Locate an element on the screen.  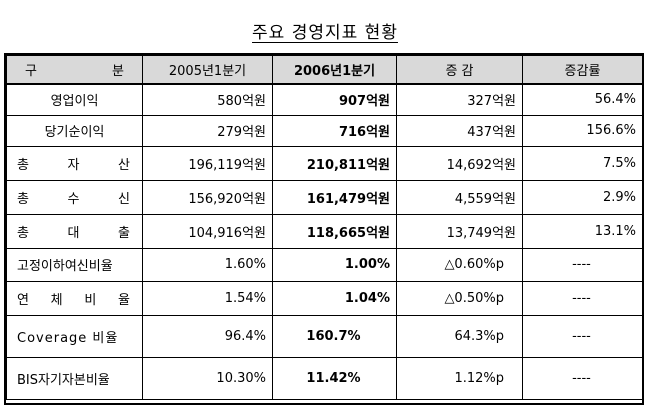
value-change: 327억원 is located at coordinates (459, 99).